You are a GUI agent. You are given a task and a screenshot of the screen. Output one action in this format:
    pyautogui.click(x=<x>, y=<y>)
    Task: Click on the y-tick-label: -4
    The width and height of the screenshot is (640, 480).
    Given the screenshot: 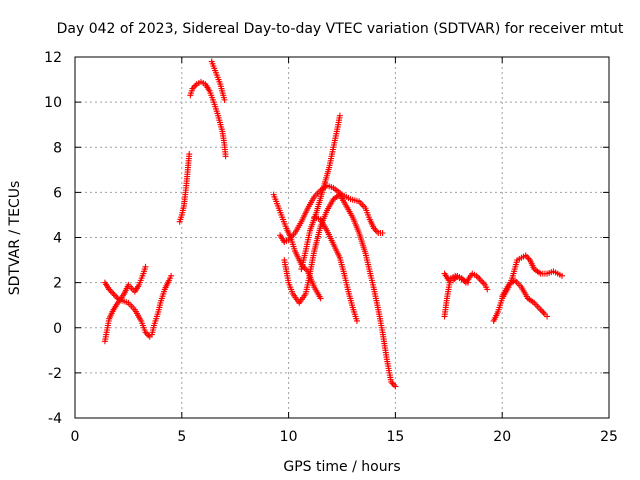 What is the action you would take?
    pyautogui.click(x=55, y=419)
    